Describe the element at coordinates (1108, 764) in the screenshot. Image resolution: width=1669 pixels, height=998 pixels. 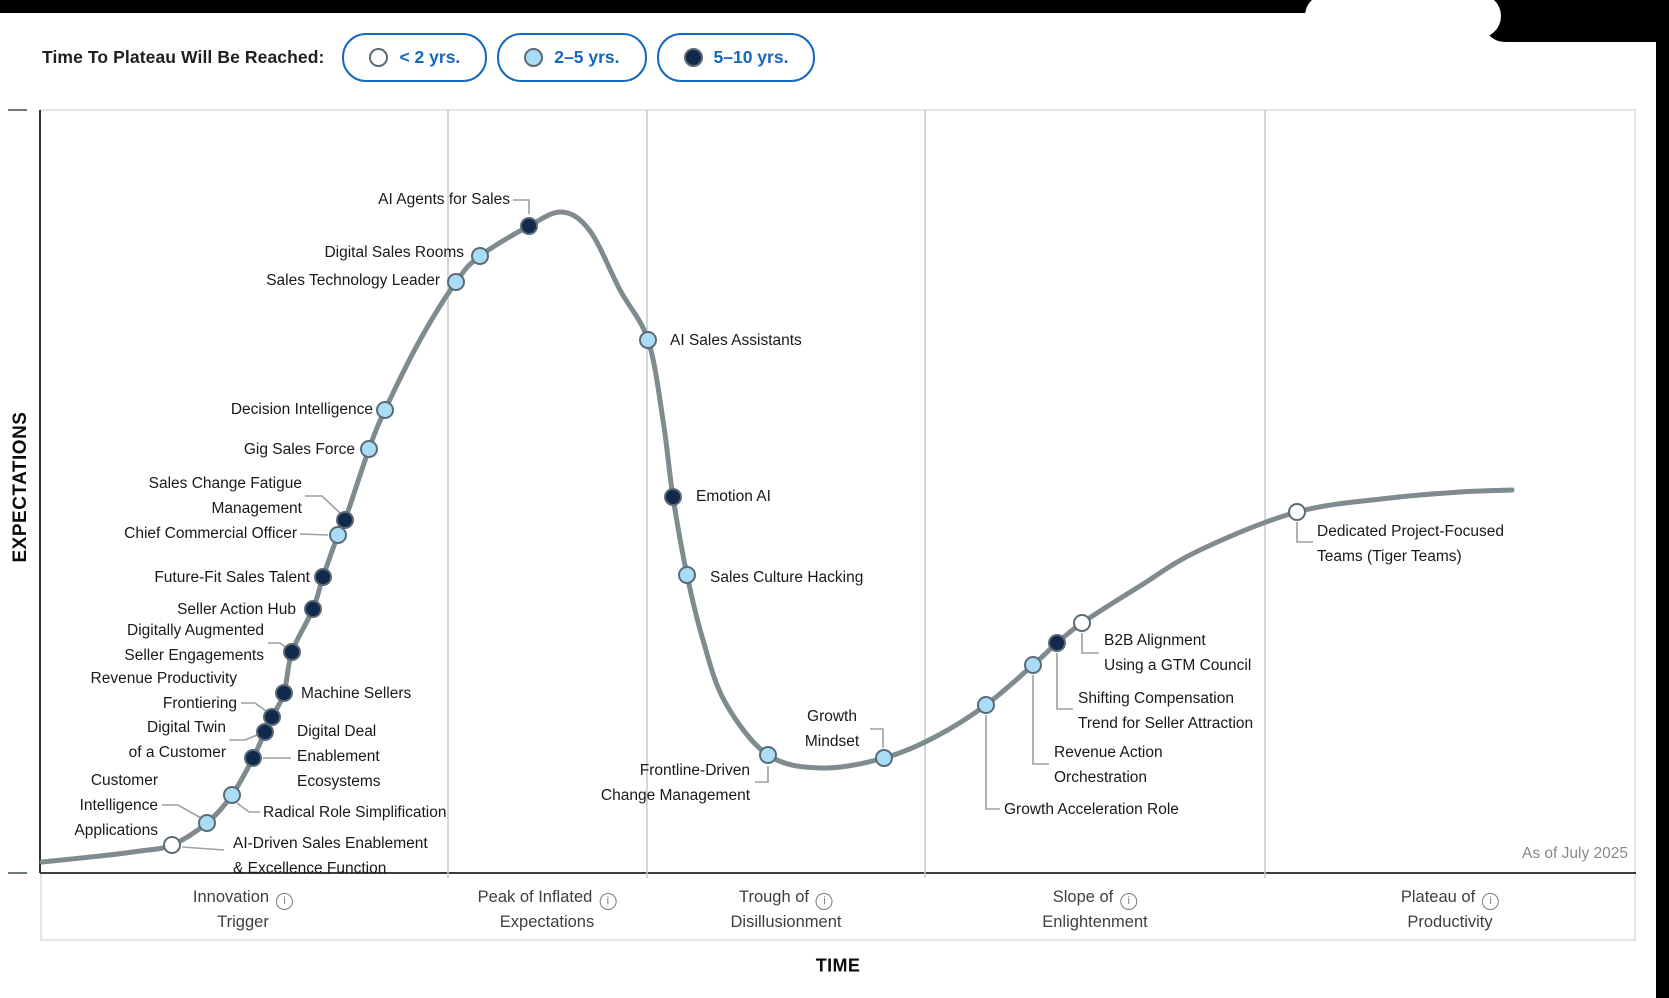
I see `point-label: Revenue Action Orchestration` at that location.